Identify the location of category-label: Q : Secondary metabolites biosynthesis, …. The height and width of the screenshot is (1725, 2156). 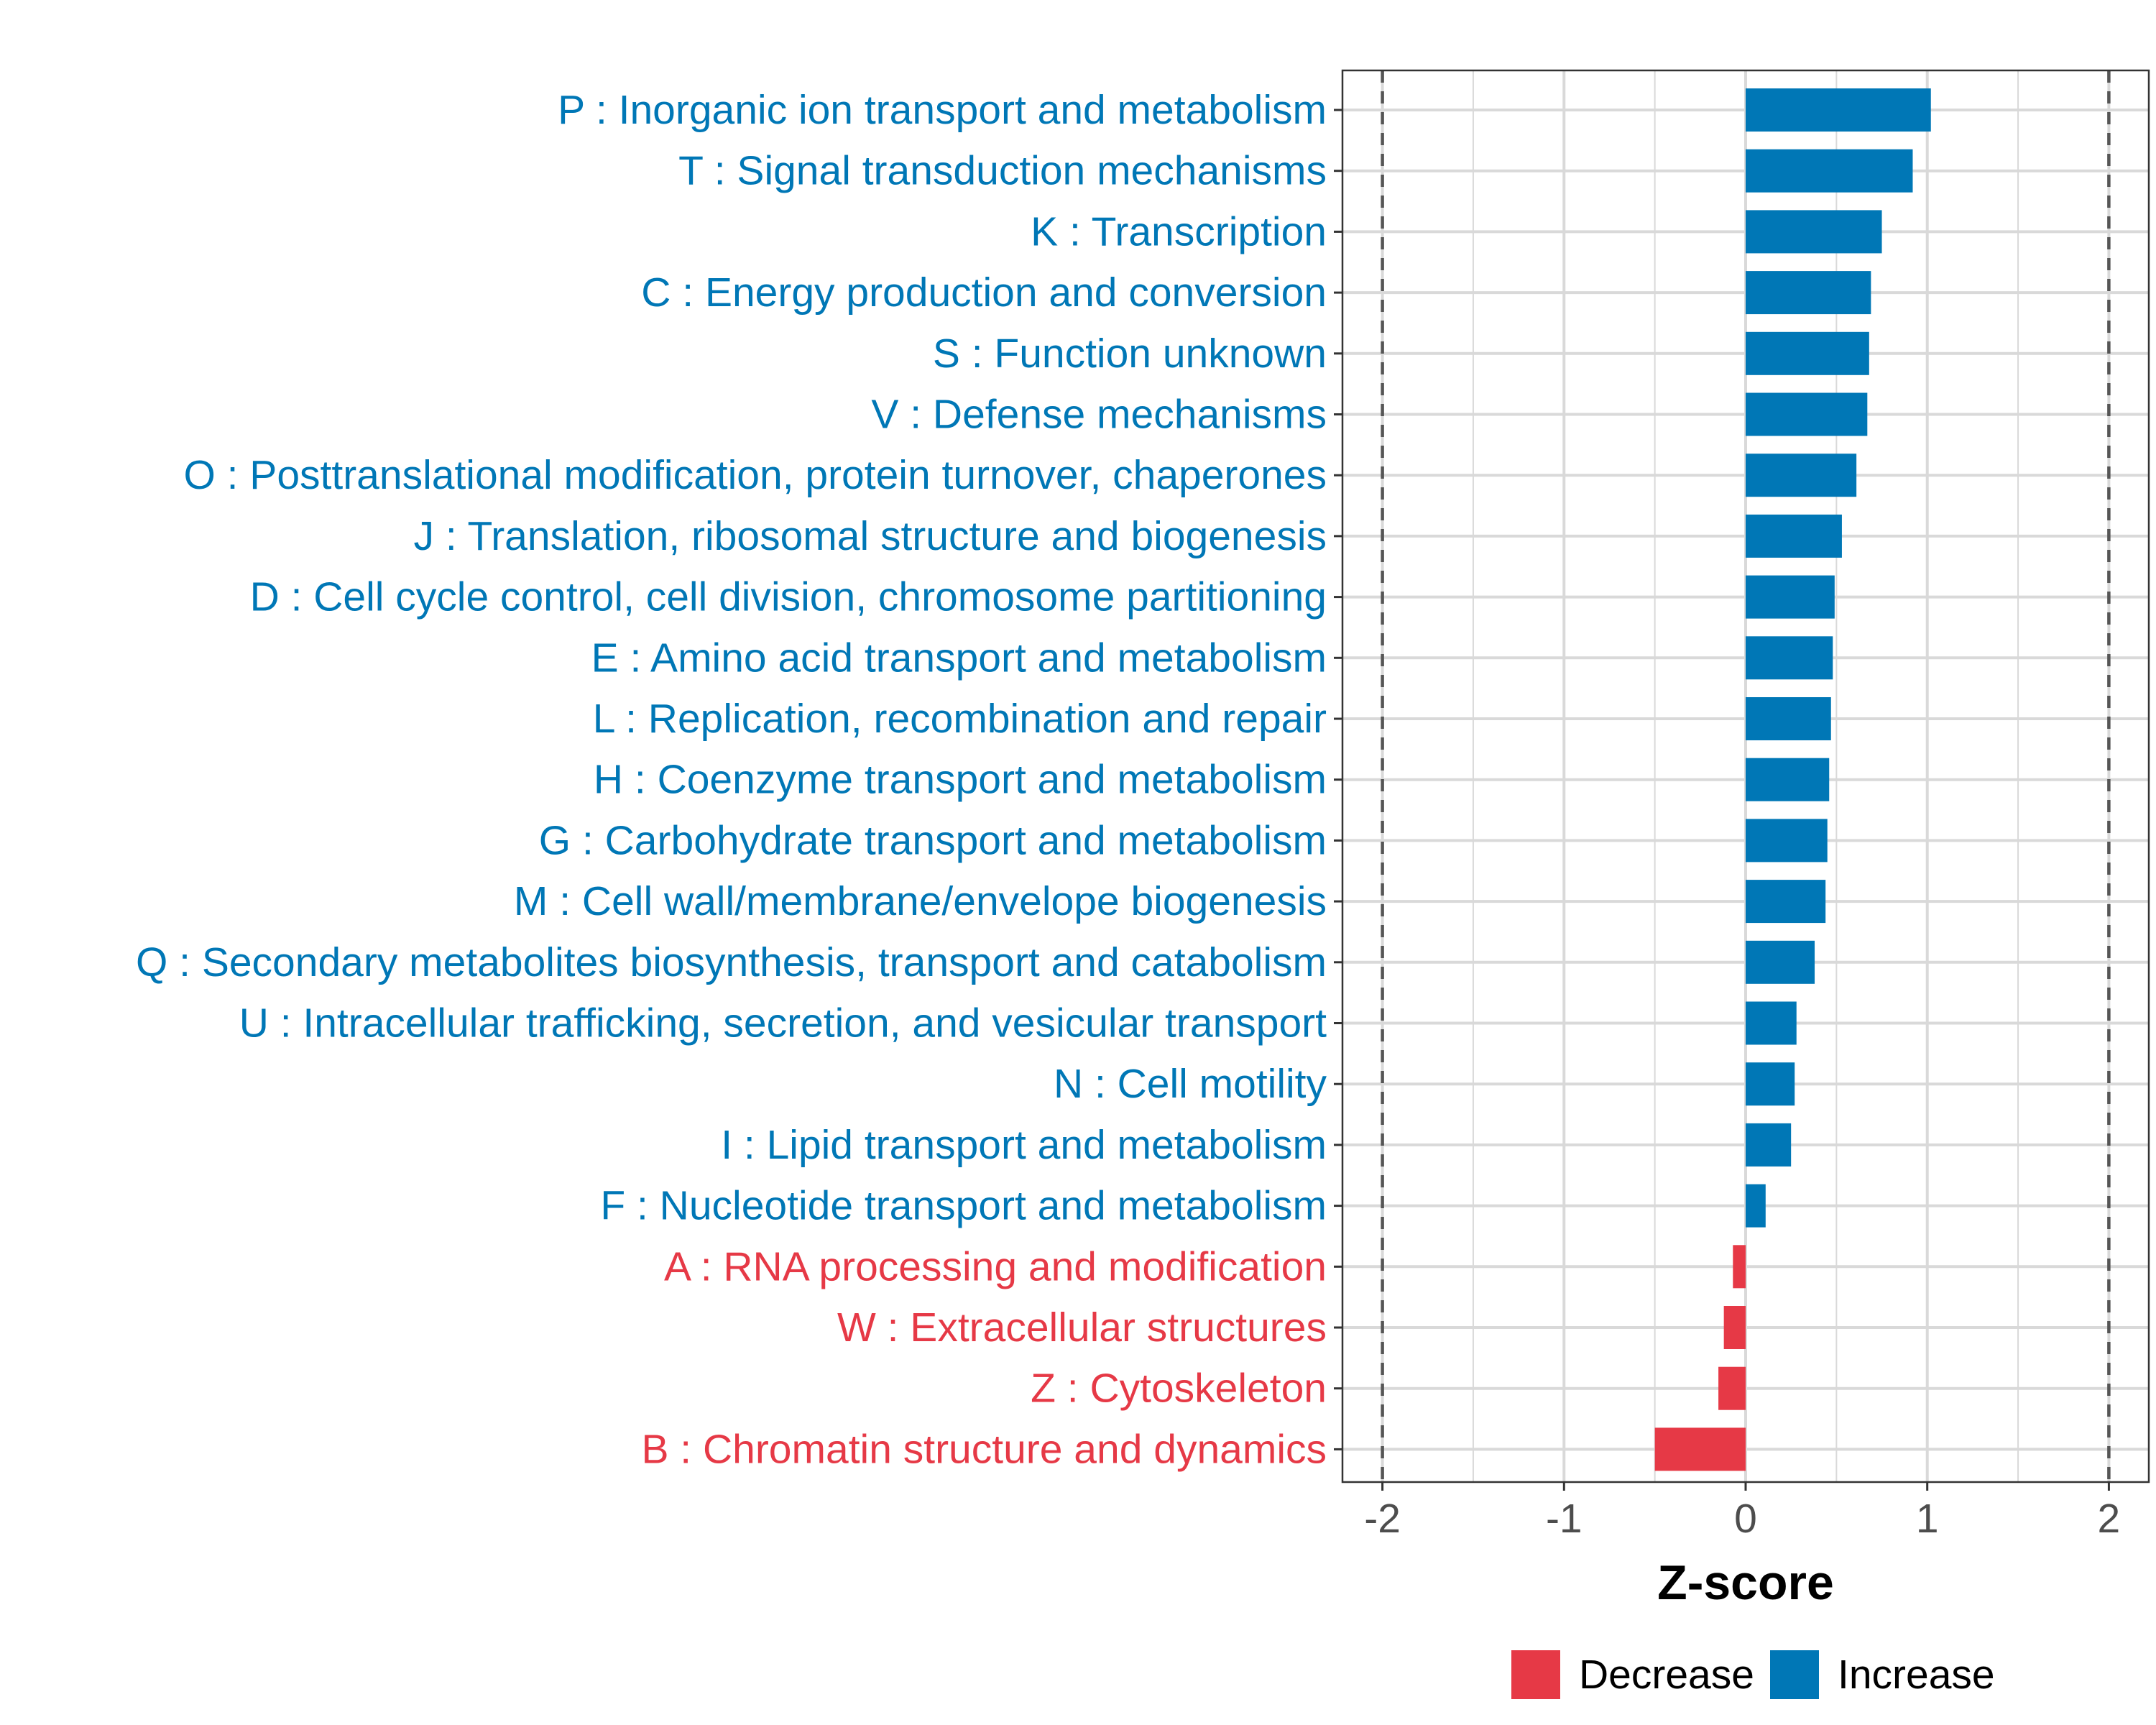
(731, 962).